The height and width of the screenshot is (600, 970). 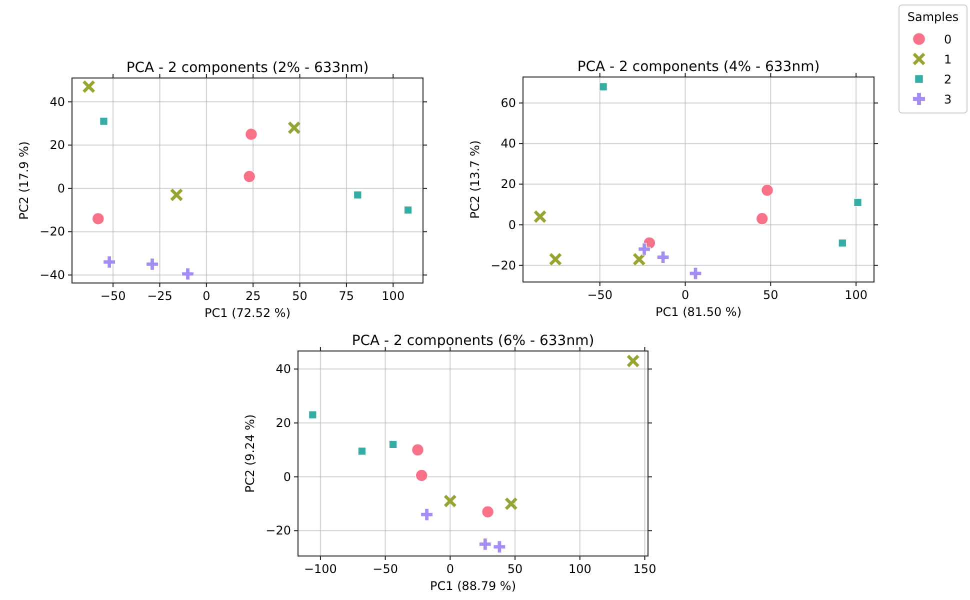 I want to click on x-axis-title: PC1 (81.50 %), so click(x=699, y=312).